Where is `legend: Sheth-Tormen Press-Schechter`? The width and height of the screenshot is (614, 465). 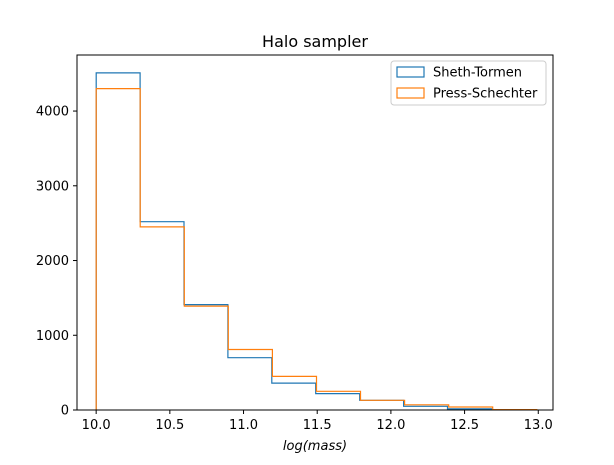
legend: Sheth-Tormen Press-Schechter is located at coordinates (468, 83).